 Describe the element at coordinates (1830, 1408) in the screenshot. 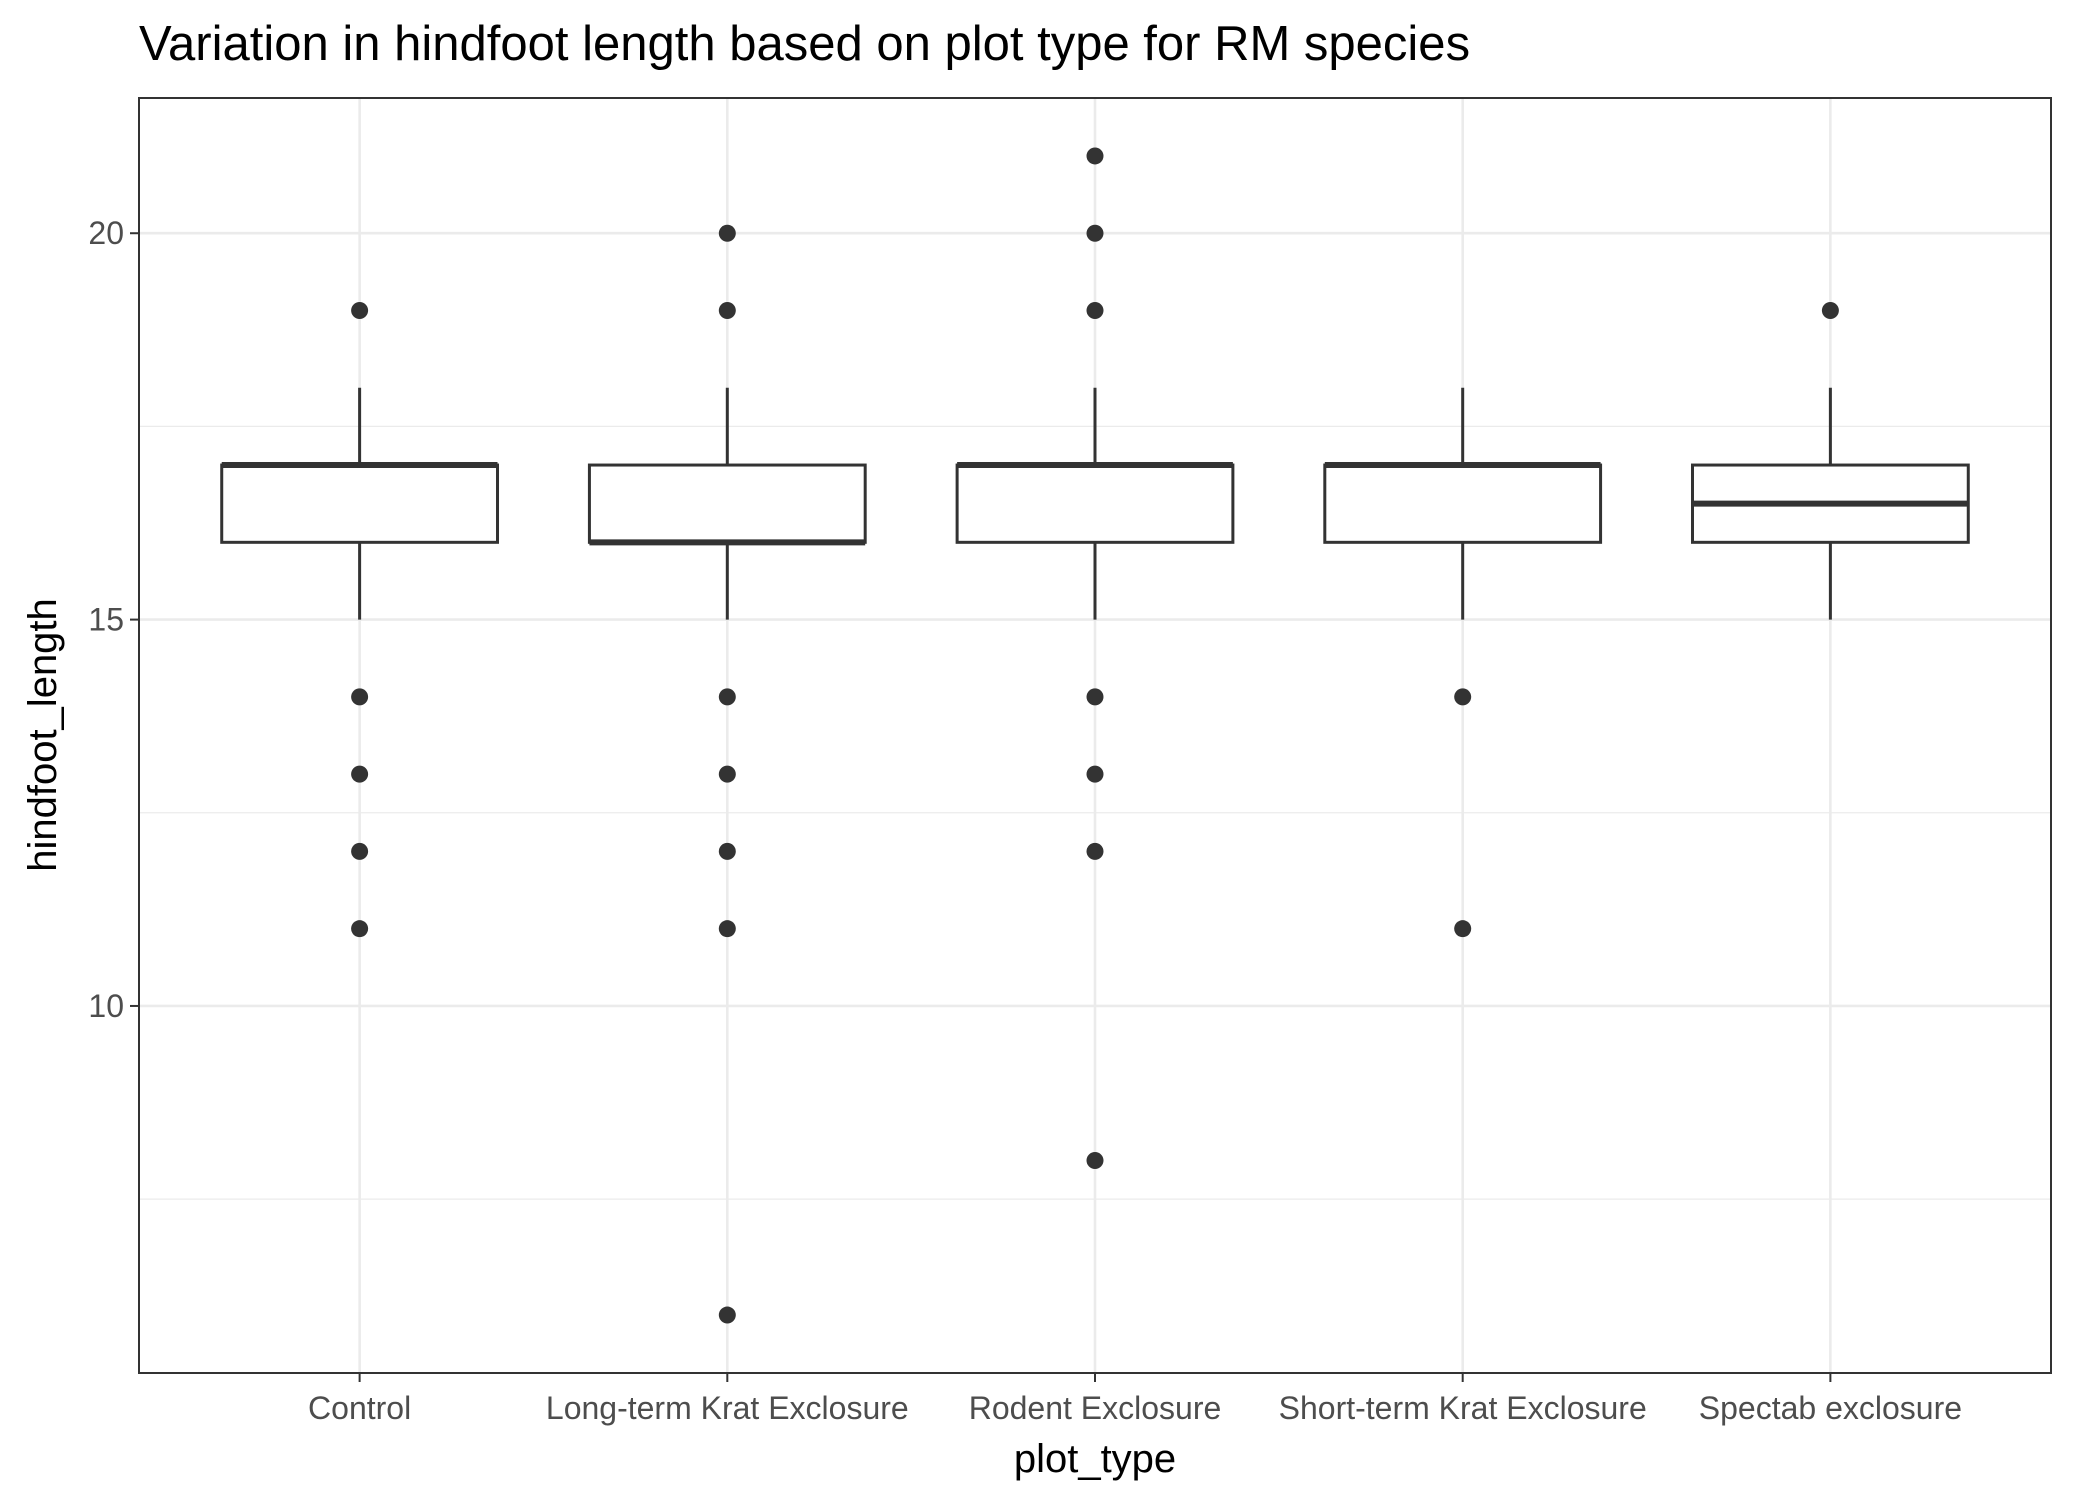

I see `x-tick-label: Spectab exclosure` at that location.